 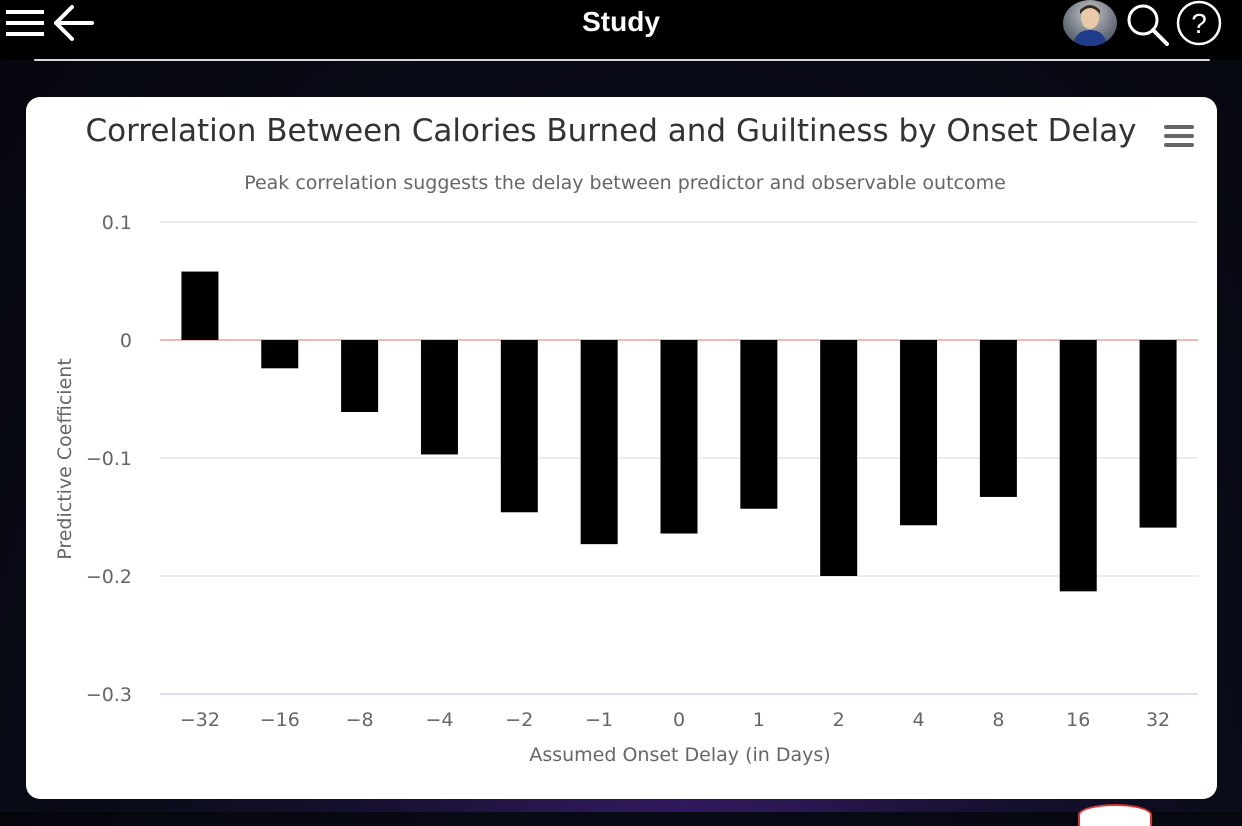 What do you see at coordinates (65, 459) in the screenshot?
I see `y-axis-label: Predictive Coefficient` at bounding box center [65, 459].